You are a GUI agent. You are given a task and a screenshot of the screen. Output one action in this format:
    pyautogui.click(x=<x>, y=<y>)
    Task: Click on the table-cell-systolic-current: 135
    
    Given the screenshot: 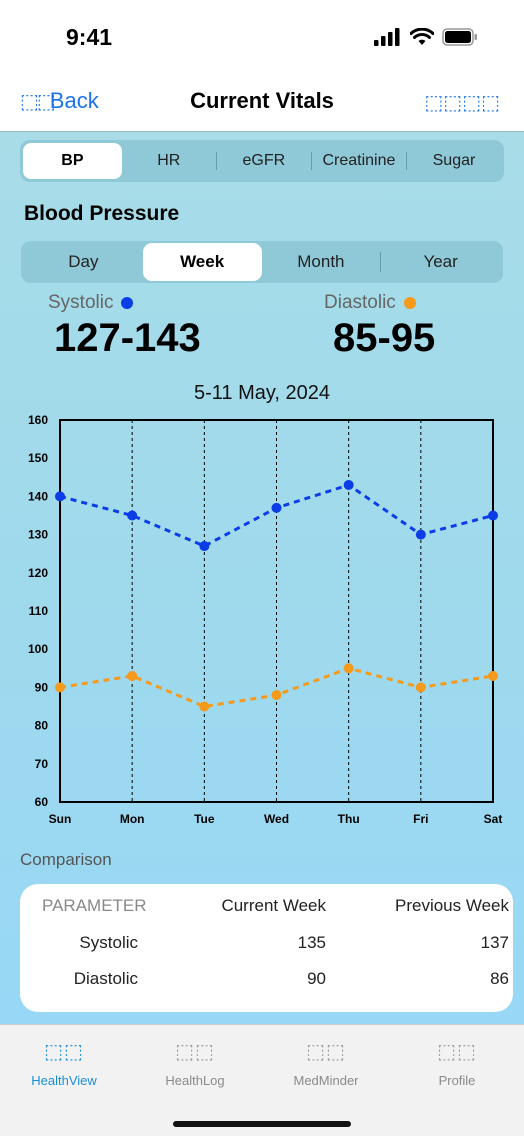 What is the action you would take?
    pyautogui.click(x=311, y=942)
    